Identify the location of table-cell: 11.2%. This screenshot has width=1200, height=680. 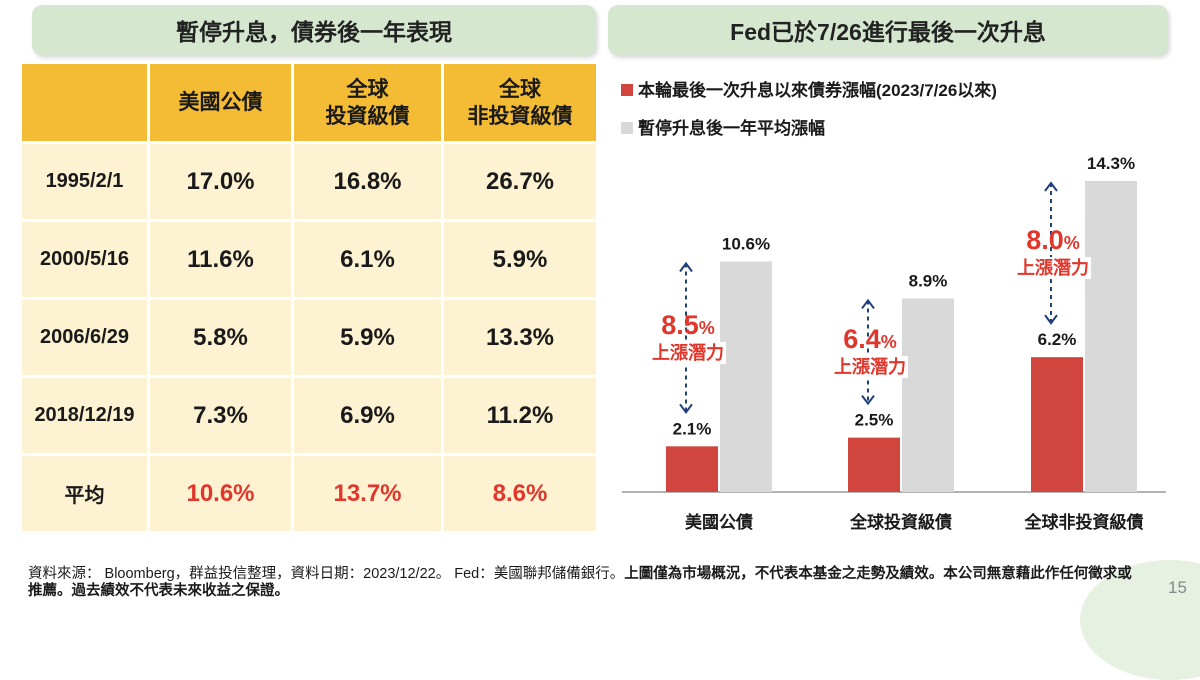
(520, 415).